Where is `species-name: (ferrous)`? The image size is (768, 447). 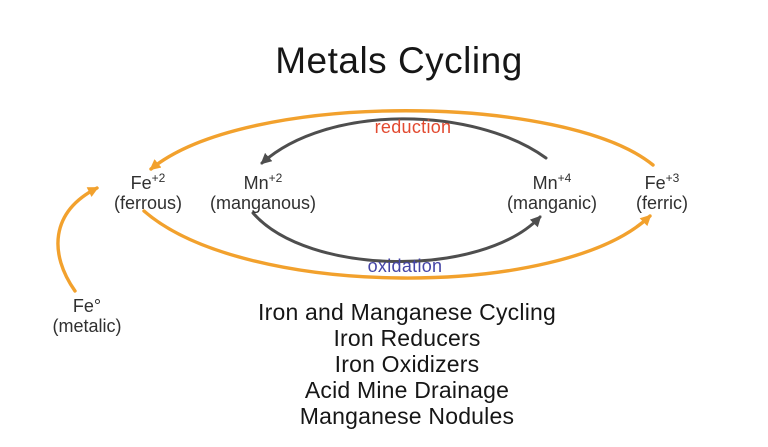
species-name: (ferrous) is located at coordinates (147, 203).